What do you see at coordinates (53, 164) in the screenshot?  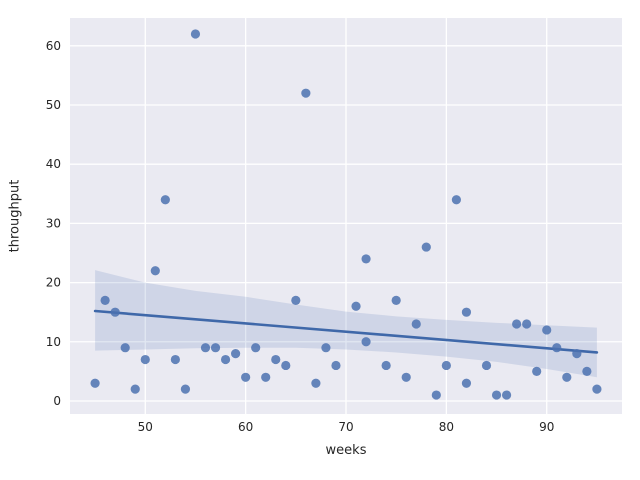 I see `y-tick-label: 40` at bounding box center [53, 164].